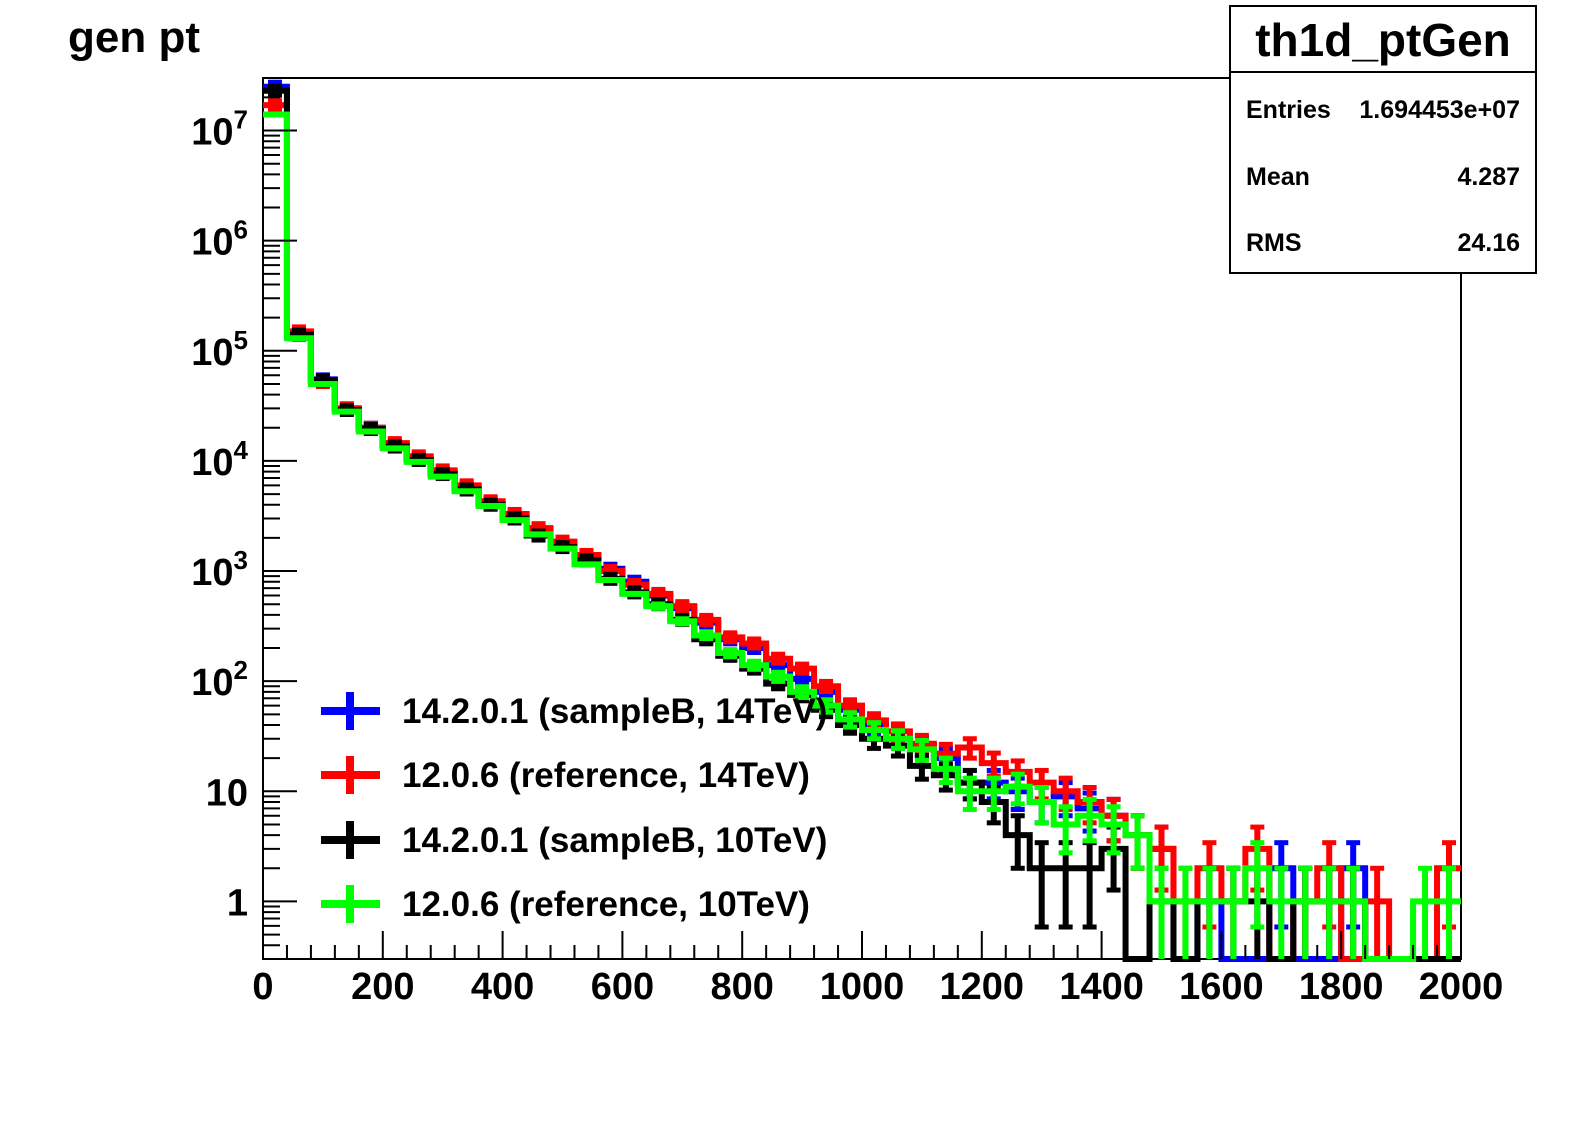  Describe the element at coordinates (274, 90) in the screenshot. I see `series-3-point` at that location.